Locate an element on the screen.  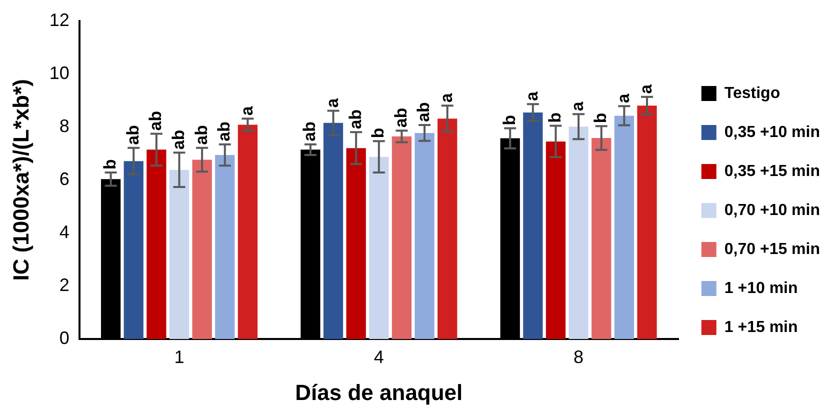
x-axis-title: Días de anaquel is located at coordinates (379, 392).